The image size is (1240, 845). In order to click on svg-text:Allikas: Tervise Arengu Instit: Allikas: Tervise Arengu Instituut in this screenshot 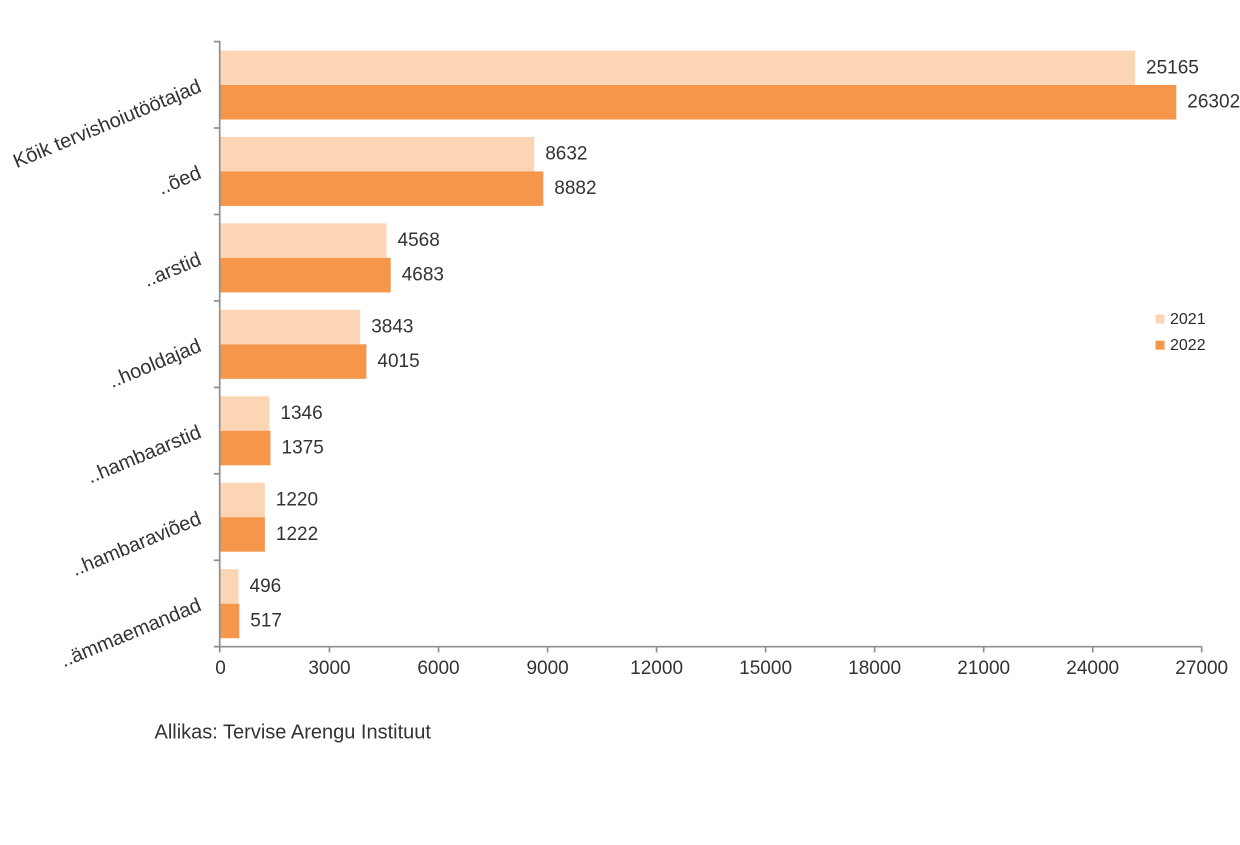, I will do `click(293, 733)`.